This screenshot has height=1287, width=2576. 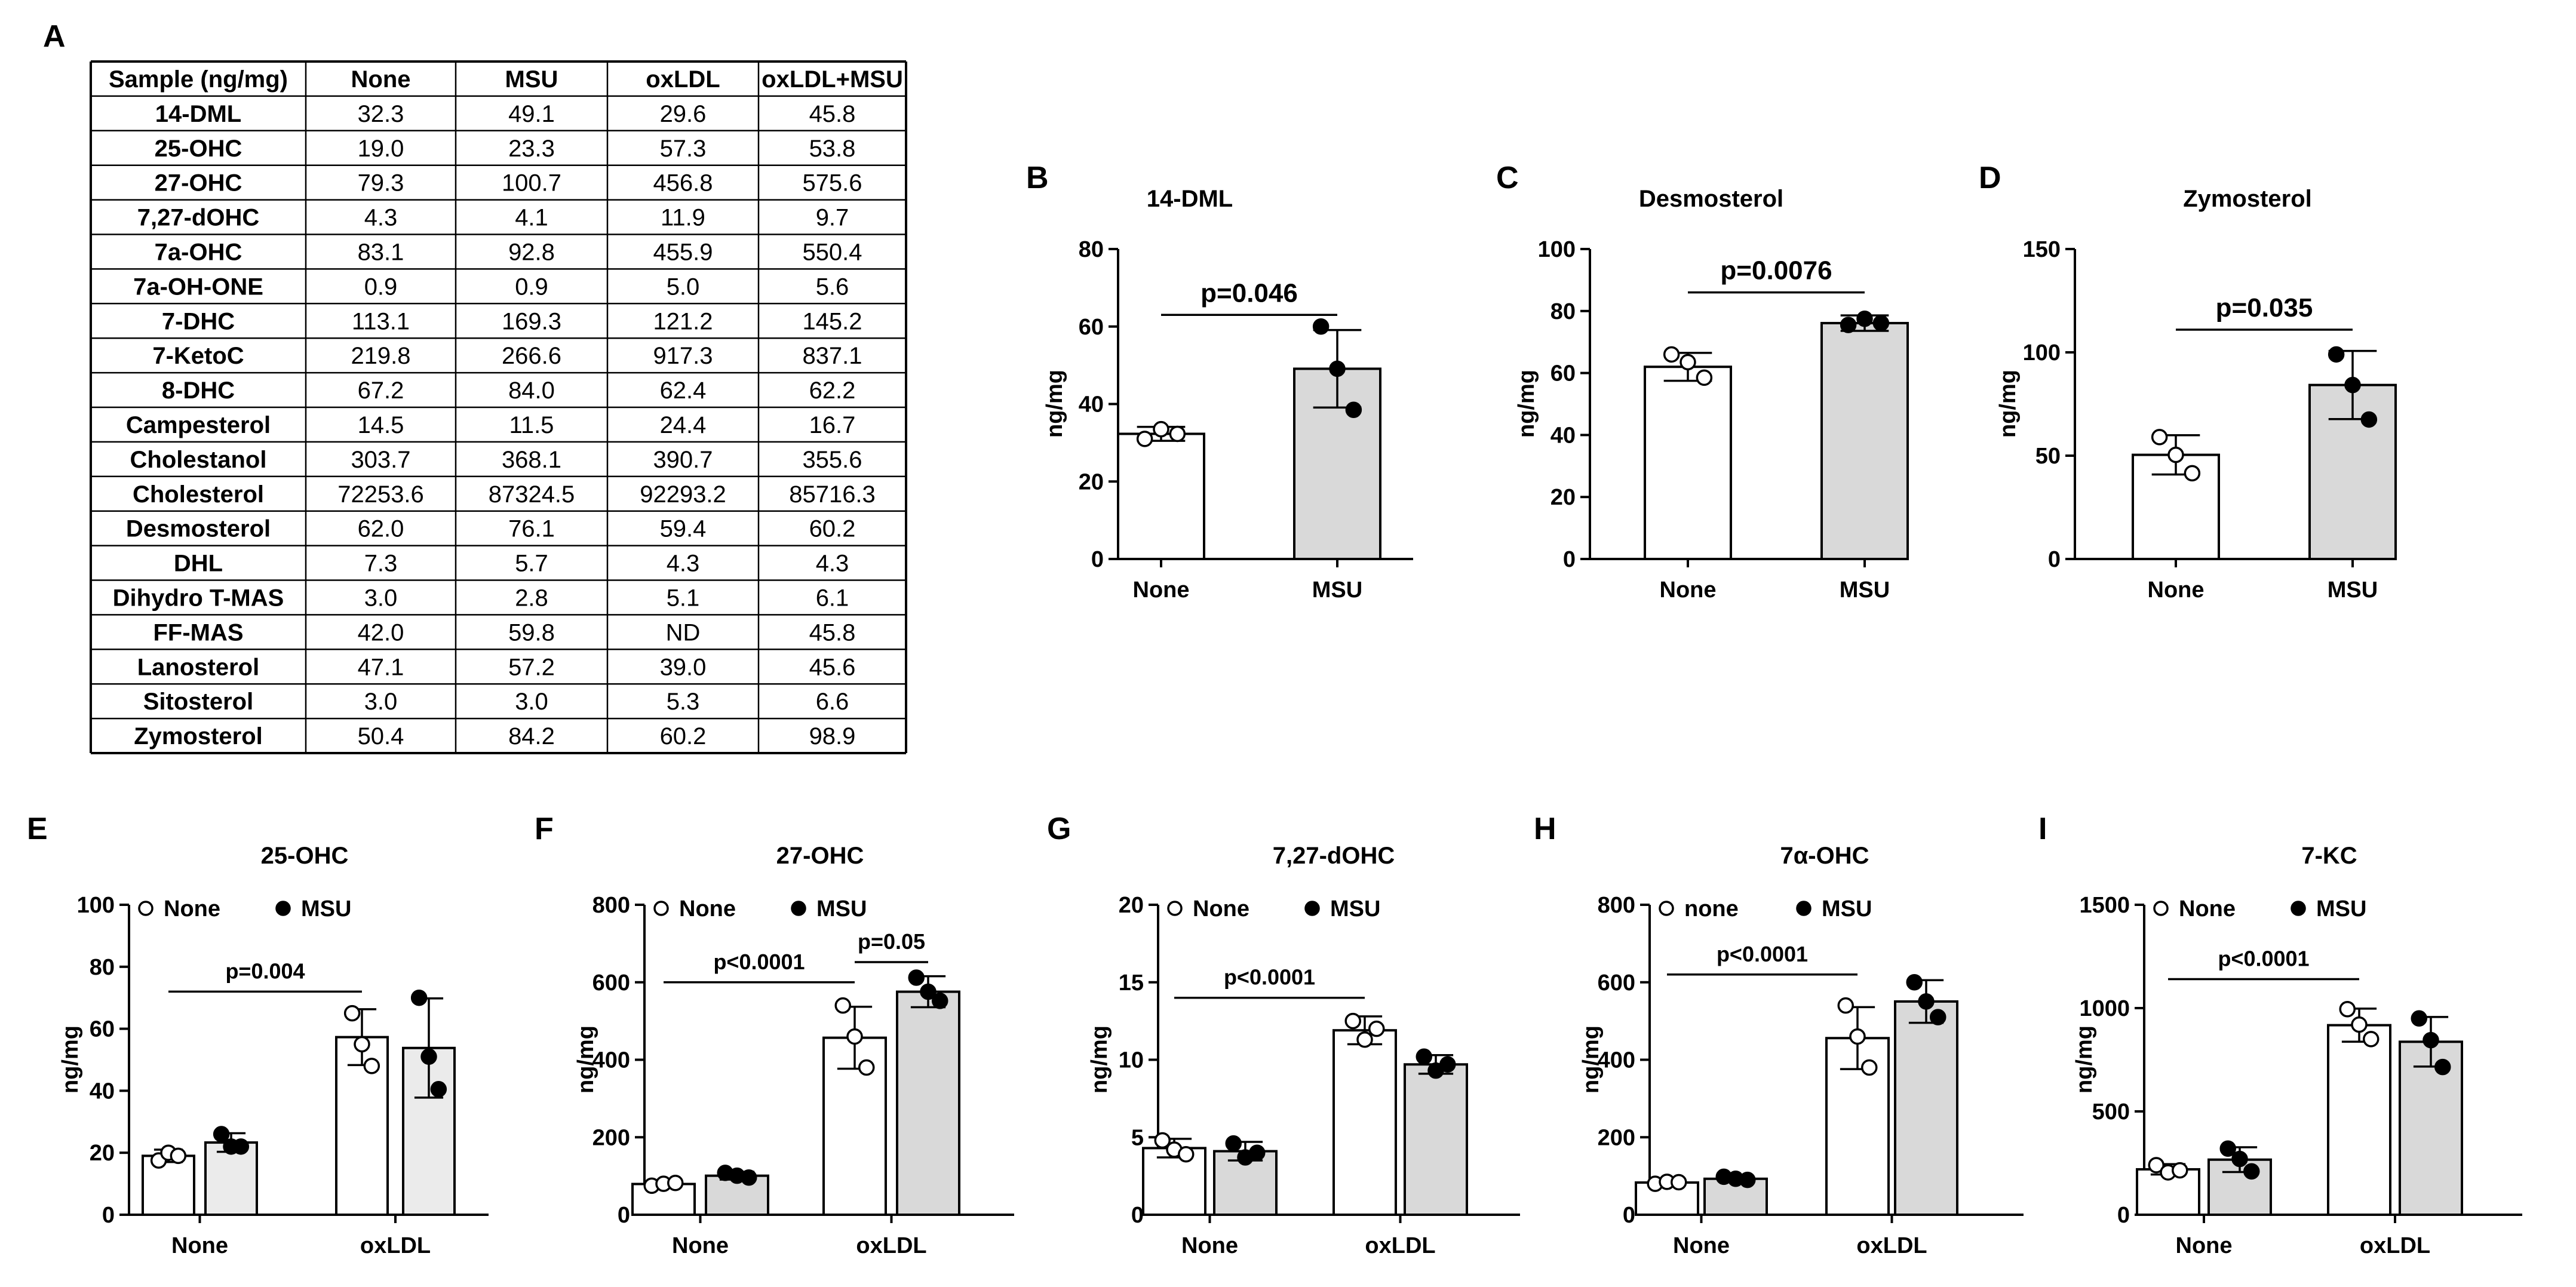 I want to click on table-cell: 7.3, so click(x=381, y=564).